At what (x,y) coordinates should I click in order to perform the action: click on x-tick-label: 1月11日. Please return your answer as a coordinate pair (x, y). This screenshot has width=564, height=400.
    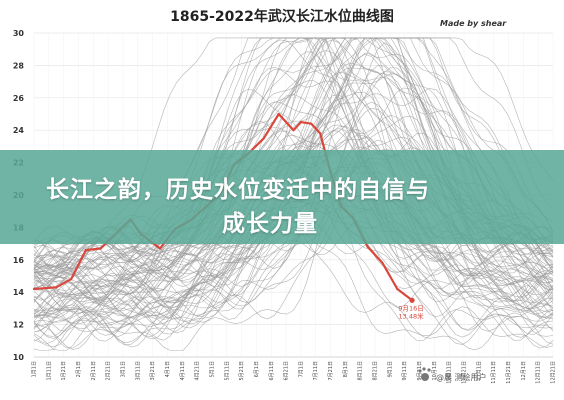
    Looking at the image, I should click on (49, 371).